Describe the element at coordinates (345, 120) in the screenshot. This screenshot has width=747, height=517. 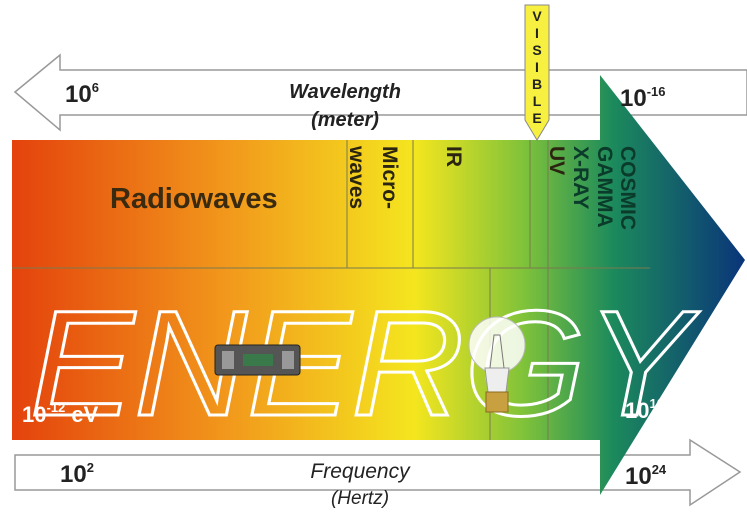
I see `wavelength-unit: (meter)` at that location.